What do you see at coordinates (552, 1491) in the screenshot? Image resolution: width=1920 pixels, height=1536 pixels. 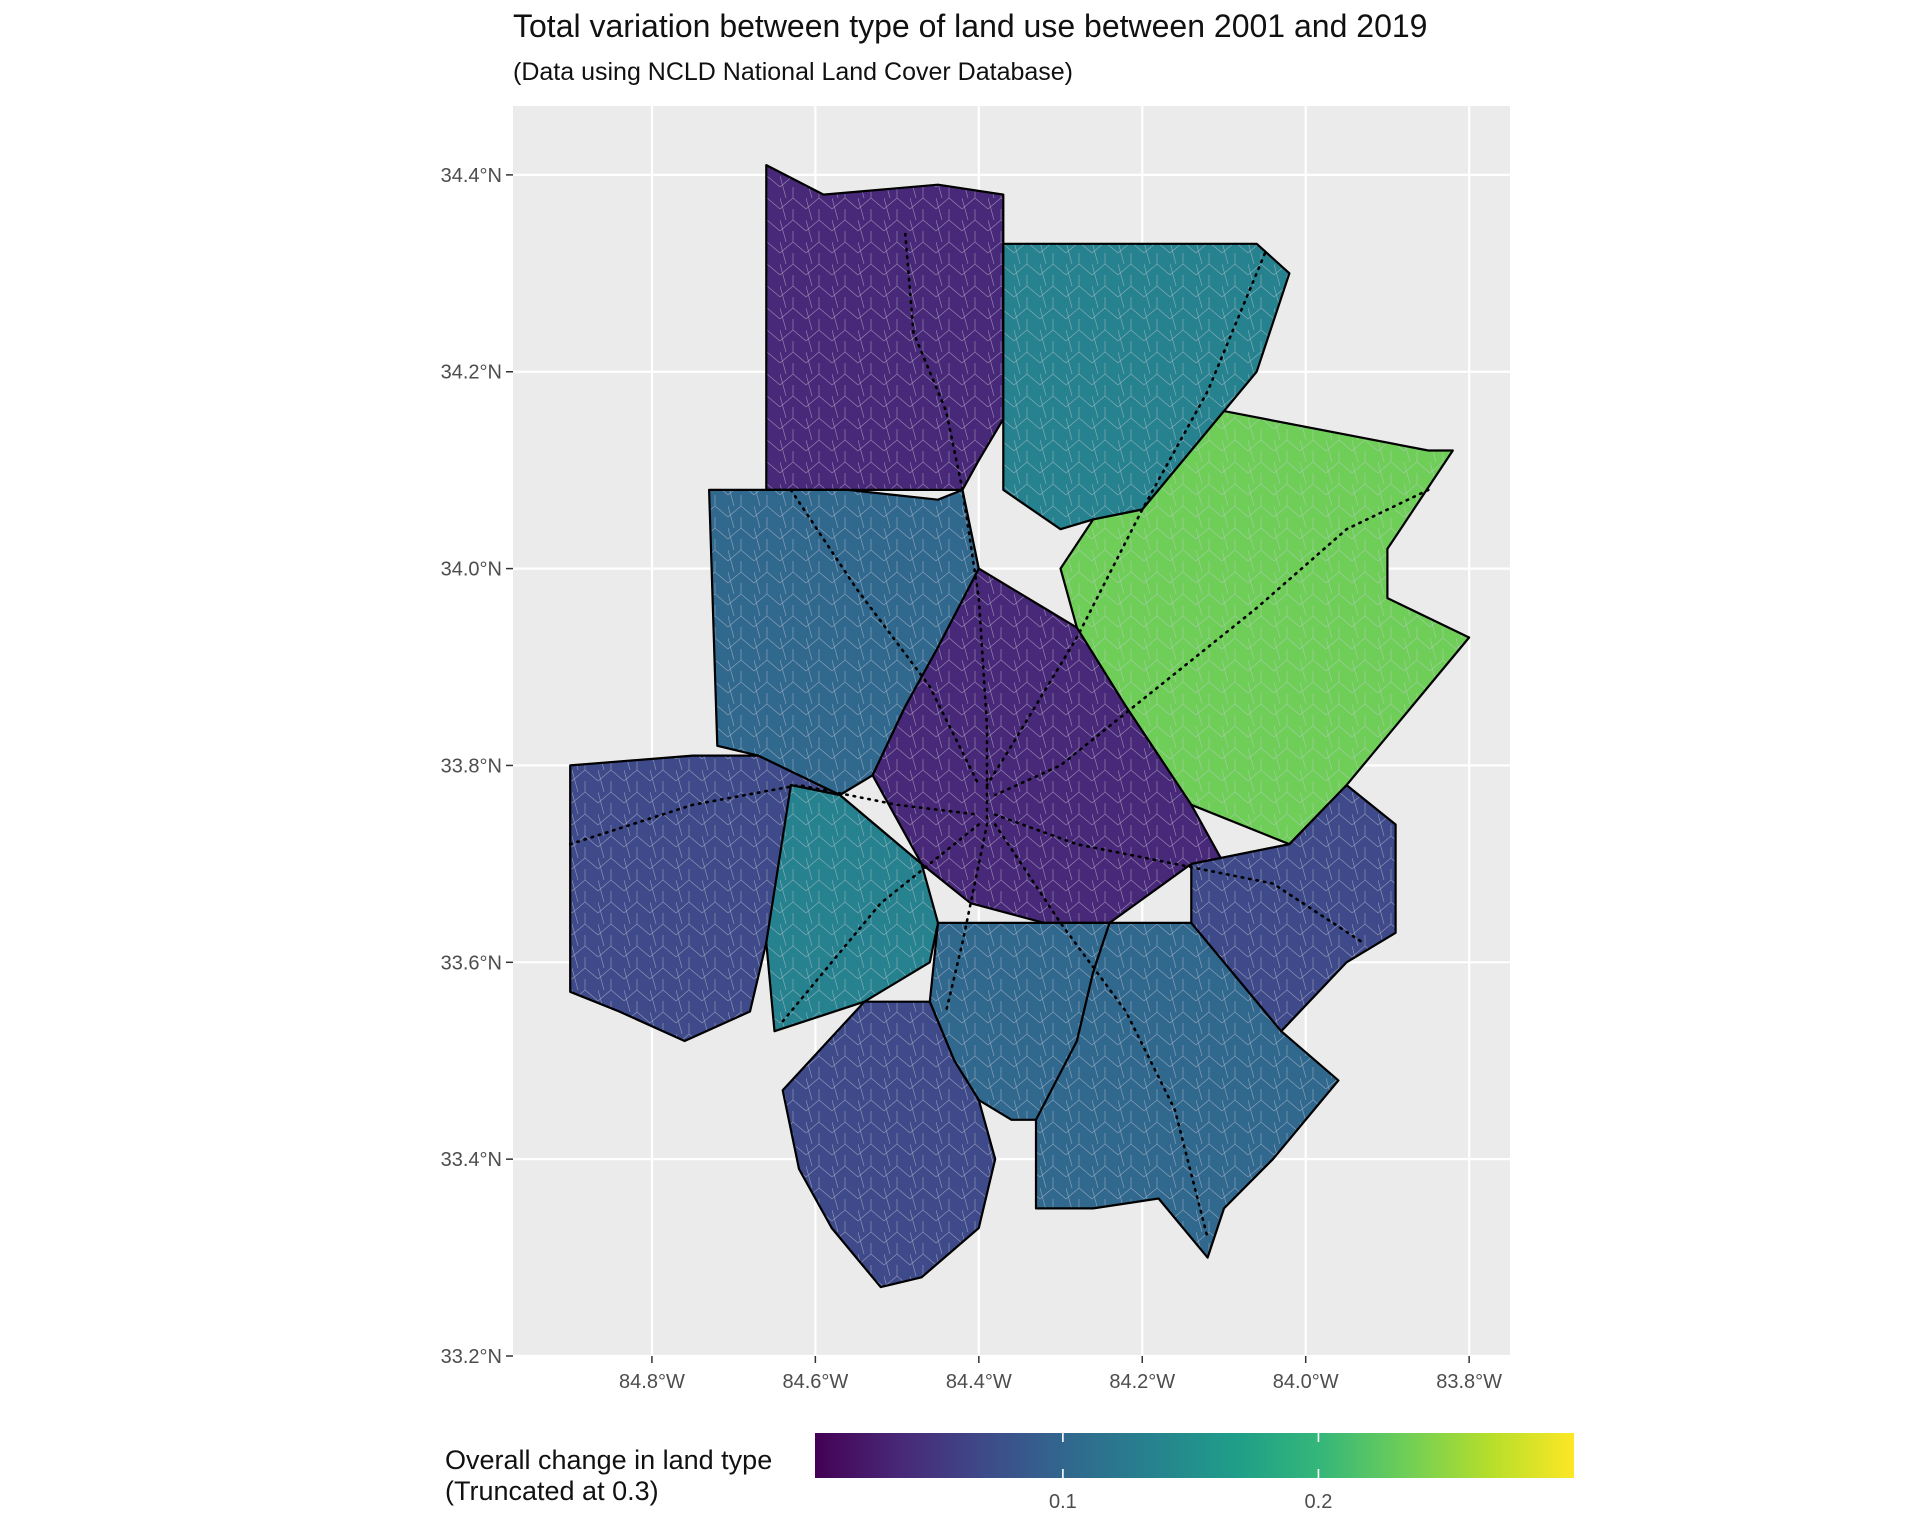 I see `legend-title-line-2: (Truncated at 0.3)` at bounding box center [552, 1491].